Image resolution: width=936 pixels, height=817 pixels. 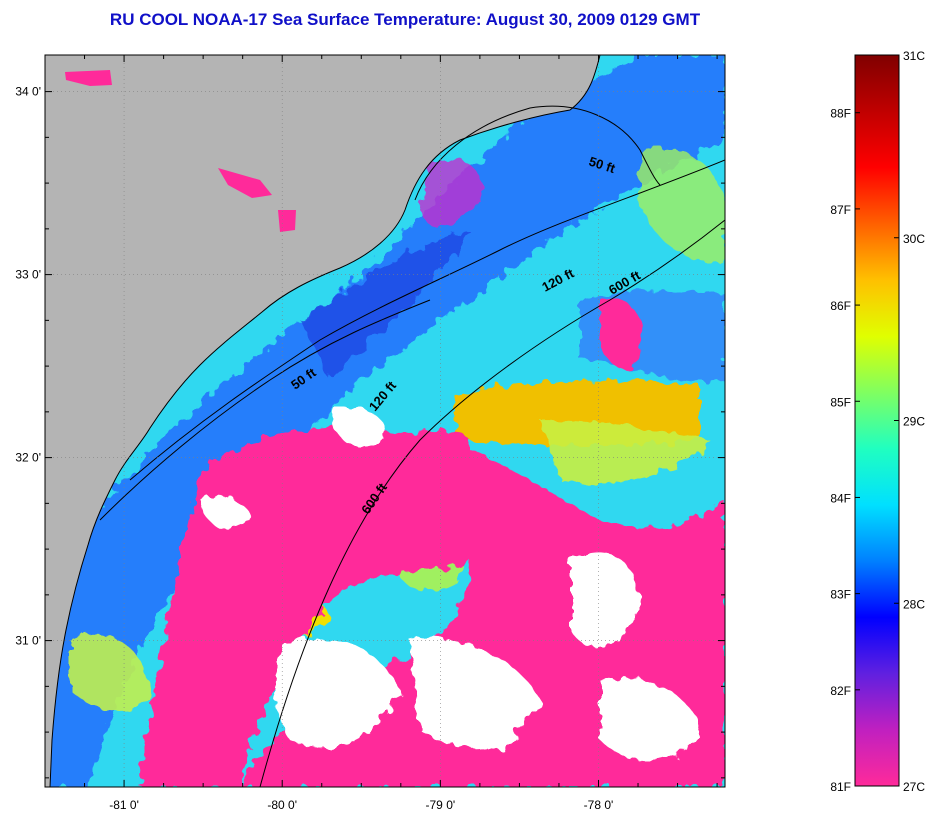 I want to click on lon-tick-label: -78 0', so click(x=599, y=805).